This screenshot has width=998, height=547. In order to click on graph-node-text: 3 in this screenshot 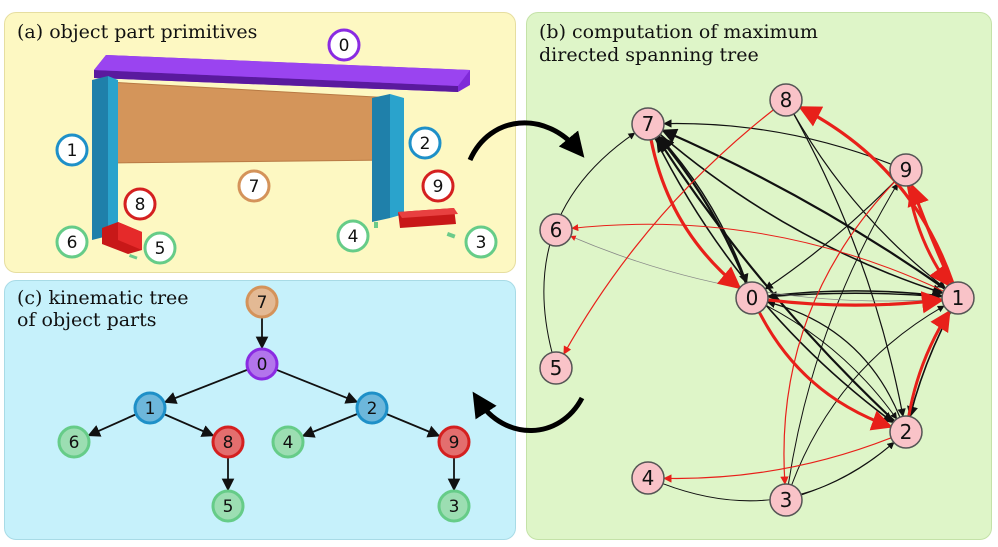, I will do `click(786, 500)`.